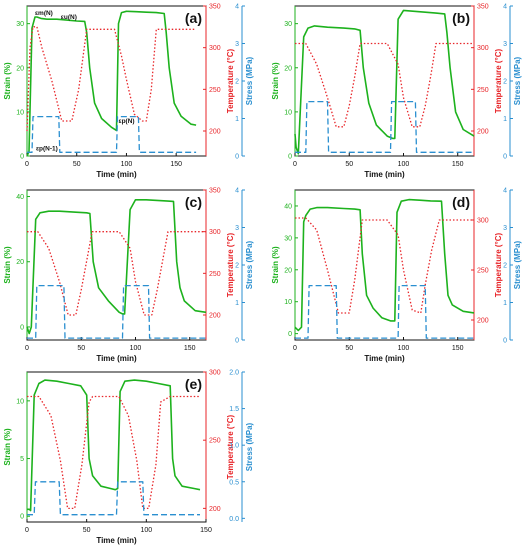 The height and width of the screenshot is (550, 532). Describe the element at coordinates (193, 18) in the screenshot. I see `panel-label: (a)` at that location.